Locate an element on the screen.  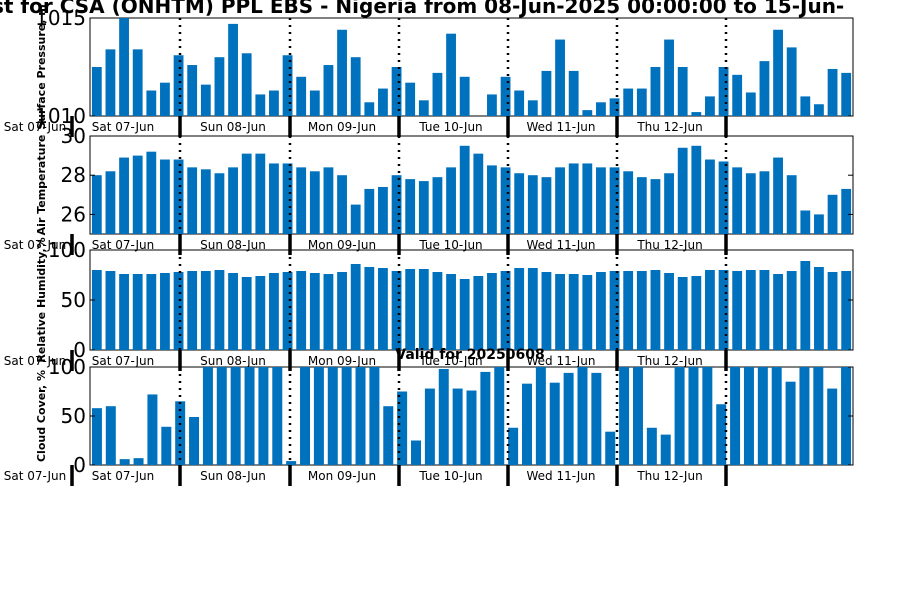
surface-pressure-xtick-label: Tue 10-Jun is located at coordinates (450, 127).